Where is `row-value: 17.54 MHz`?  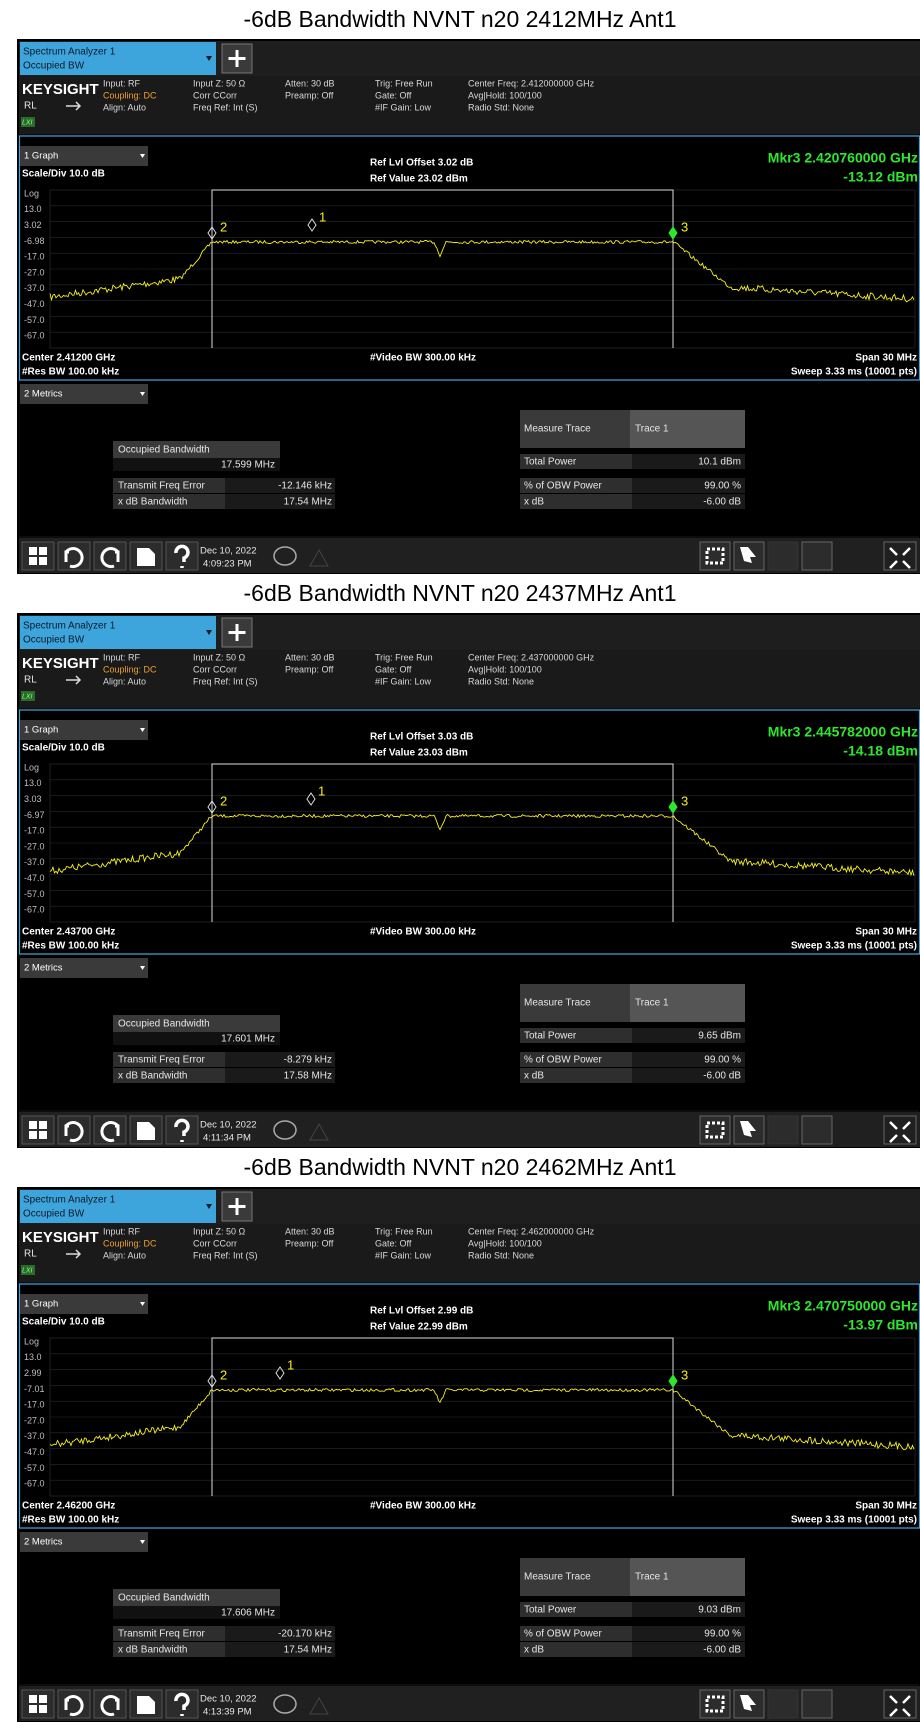 row-value: 17.54 MHz is located at coordinates (308, 1650).